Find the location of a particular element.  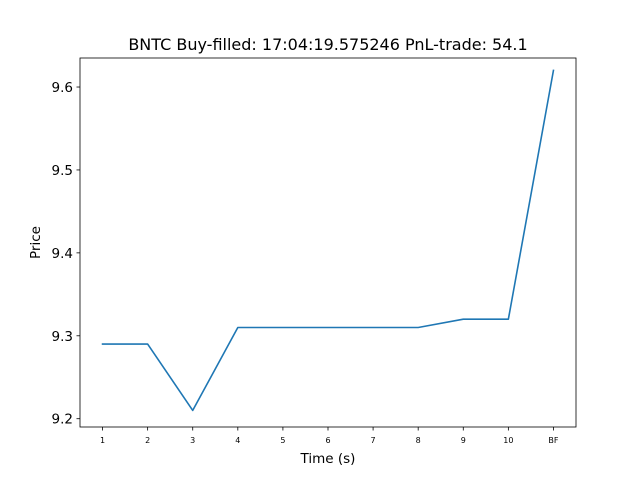

y-axis-title: Price is located at coordinates (36, 242).